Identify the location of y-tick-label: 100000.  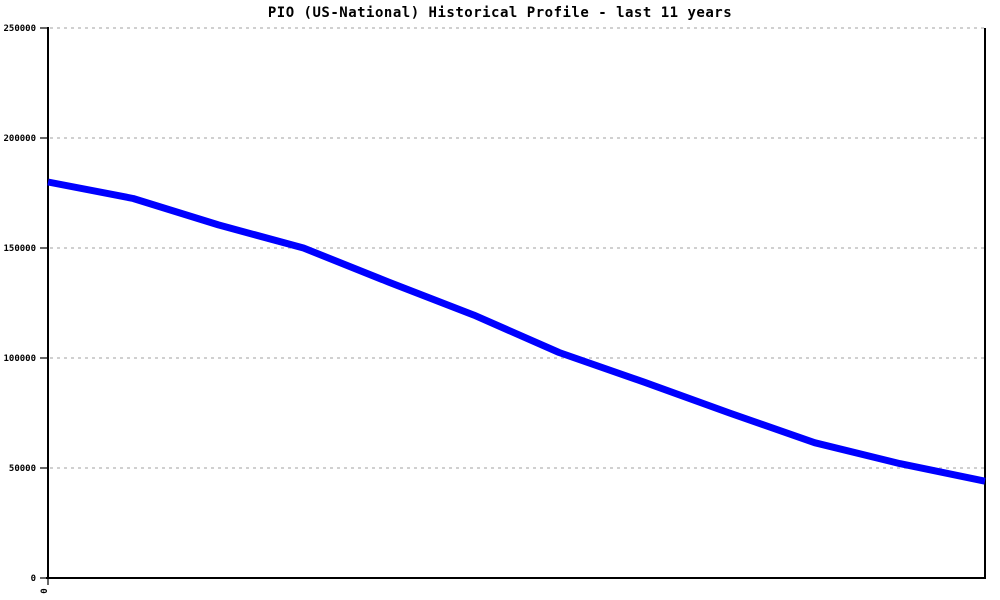
(19, 359).